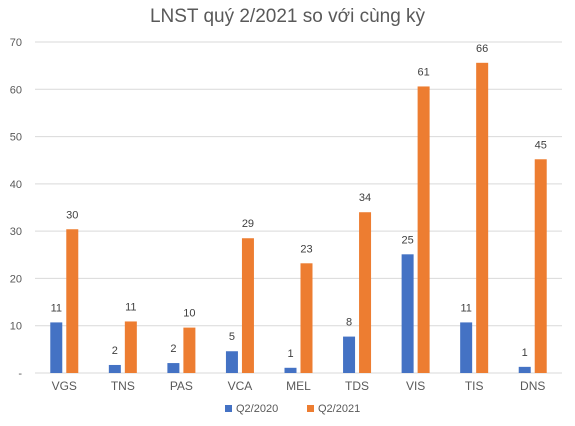 This screenshot has width=575, height=426. What do you see at coordinates (349, 323) in the screenshot?
I see `data-label: 8` at bounding box center [349, 323].